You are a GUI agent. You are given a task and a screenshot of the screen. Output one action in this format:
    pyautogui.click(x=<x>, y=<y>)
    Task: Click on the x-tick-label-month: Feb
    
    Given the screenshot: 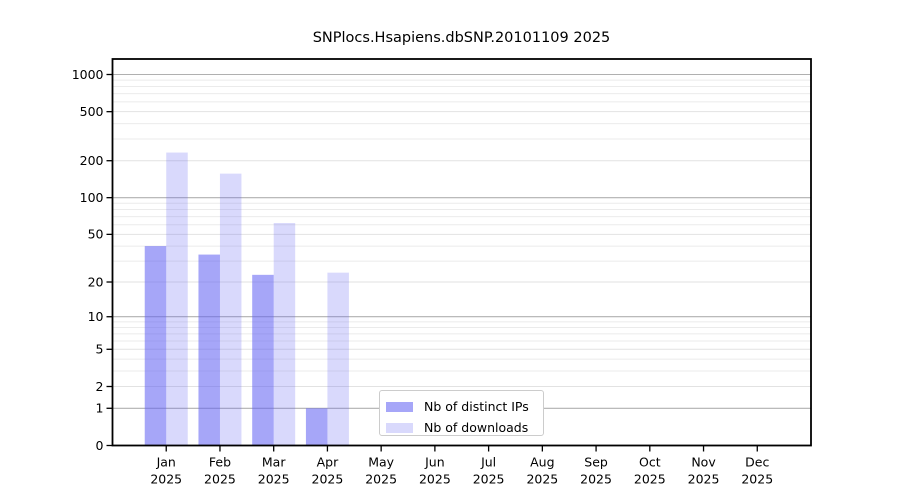 What is the action you would take?
    pyautogui.click(x=220, y=462)
    